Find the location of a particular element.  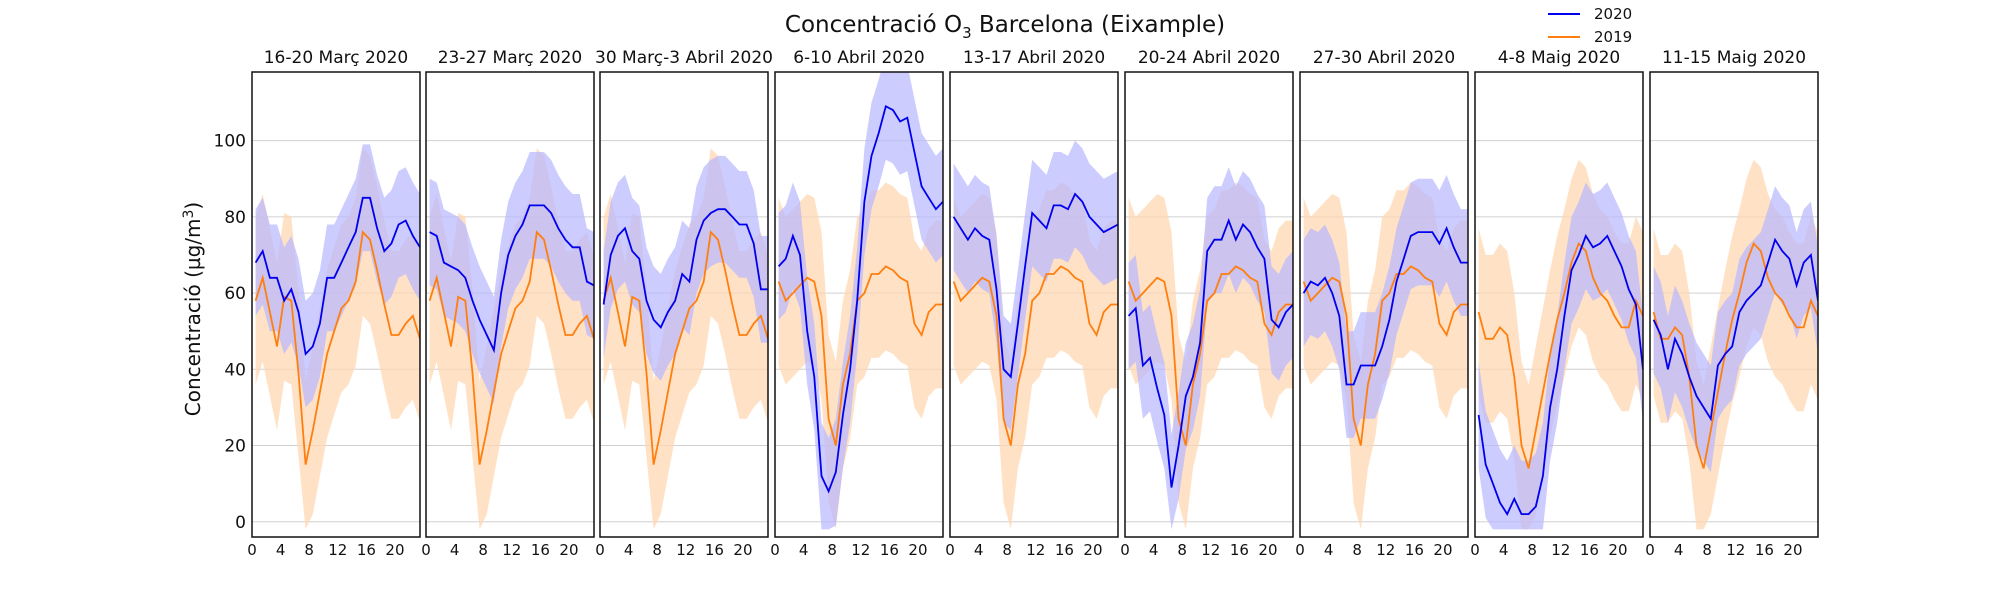

panel-title: 11-15 Maig 2020 is located at coordinates (1734, 58).